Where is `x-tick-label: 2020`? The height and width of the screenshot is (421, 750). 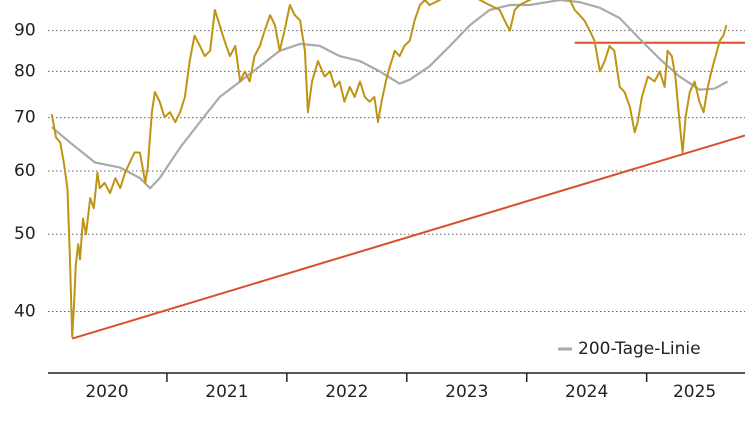 x-tick-label: 2020 is located at coordinates (106, 392).